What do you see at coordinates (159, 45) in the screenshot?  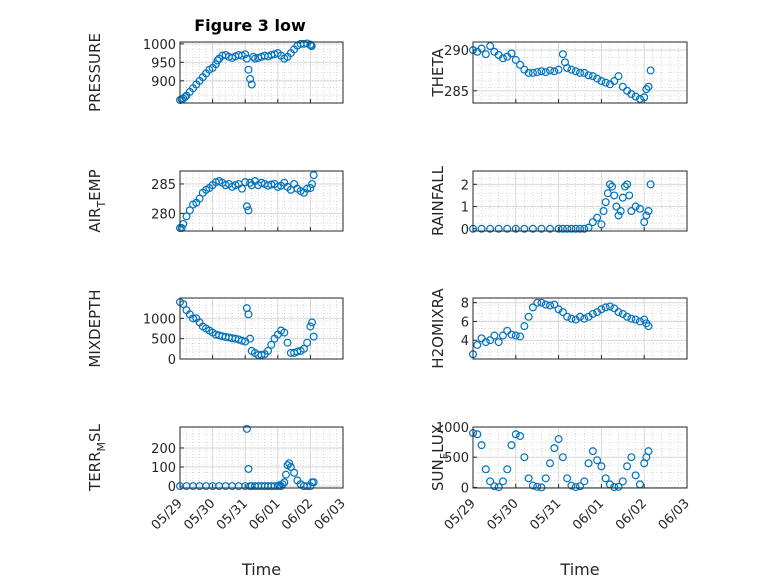 I see `y-tick-label: 1000` at bounding box center [159, 45].